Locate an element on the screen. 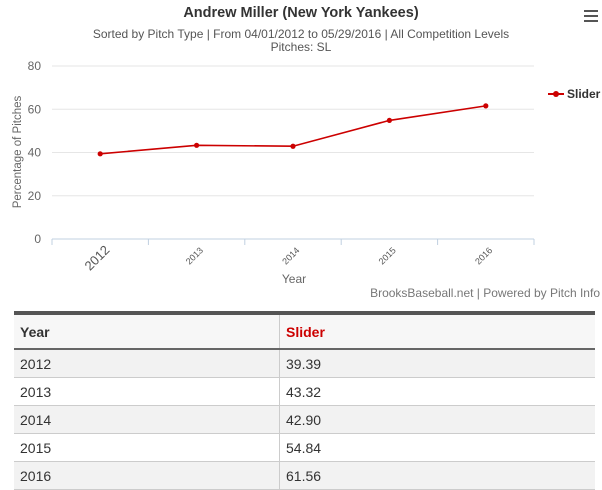 Image resolution: width=602 pixels, height=490 pixels. table-cell-value: 42.90 is located at coordinates (437, 419).